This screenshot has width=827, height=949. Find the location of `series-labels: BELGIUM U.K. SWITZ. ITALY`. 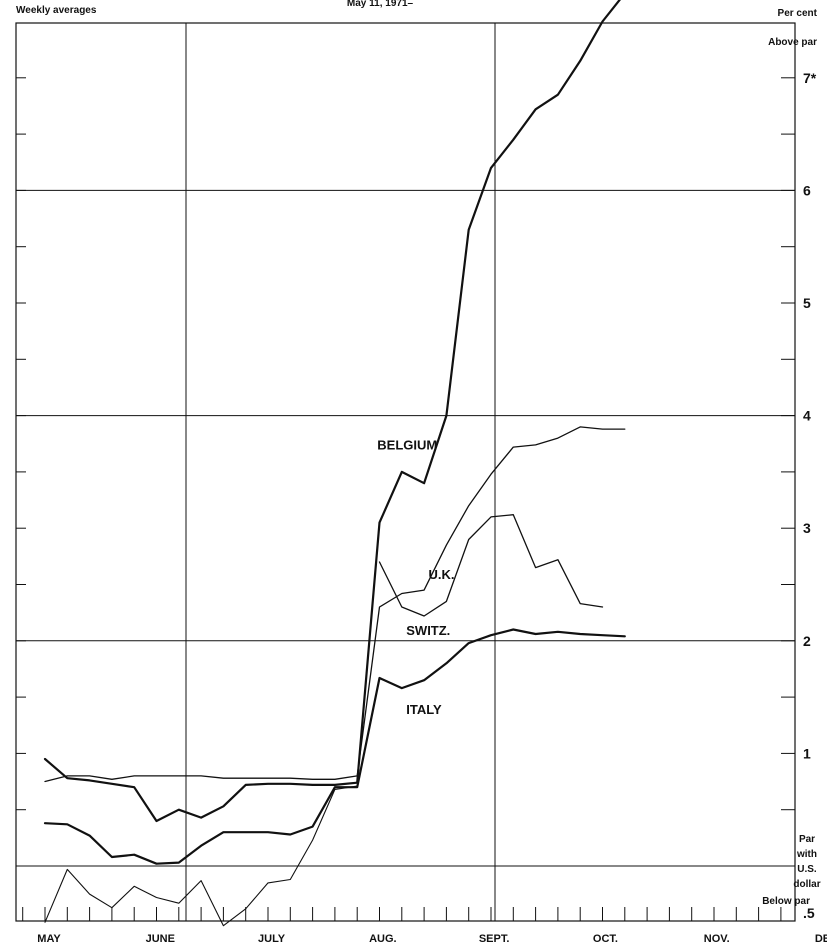

series-labels: BELGIUM U.K. SWITZ. ITALY is located at coordinates (415, 577).